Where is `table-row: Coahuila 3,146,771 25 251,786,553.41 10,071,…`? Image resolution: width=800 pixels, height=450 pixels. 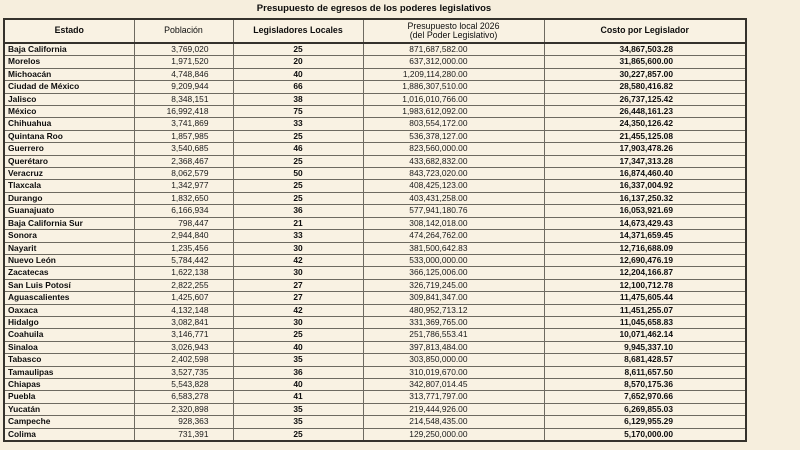
table-row: Coahuila 3,146,771 25 251,786,553.41 10,071,… is located at coordinates (375, 335).